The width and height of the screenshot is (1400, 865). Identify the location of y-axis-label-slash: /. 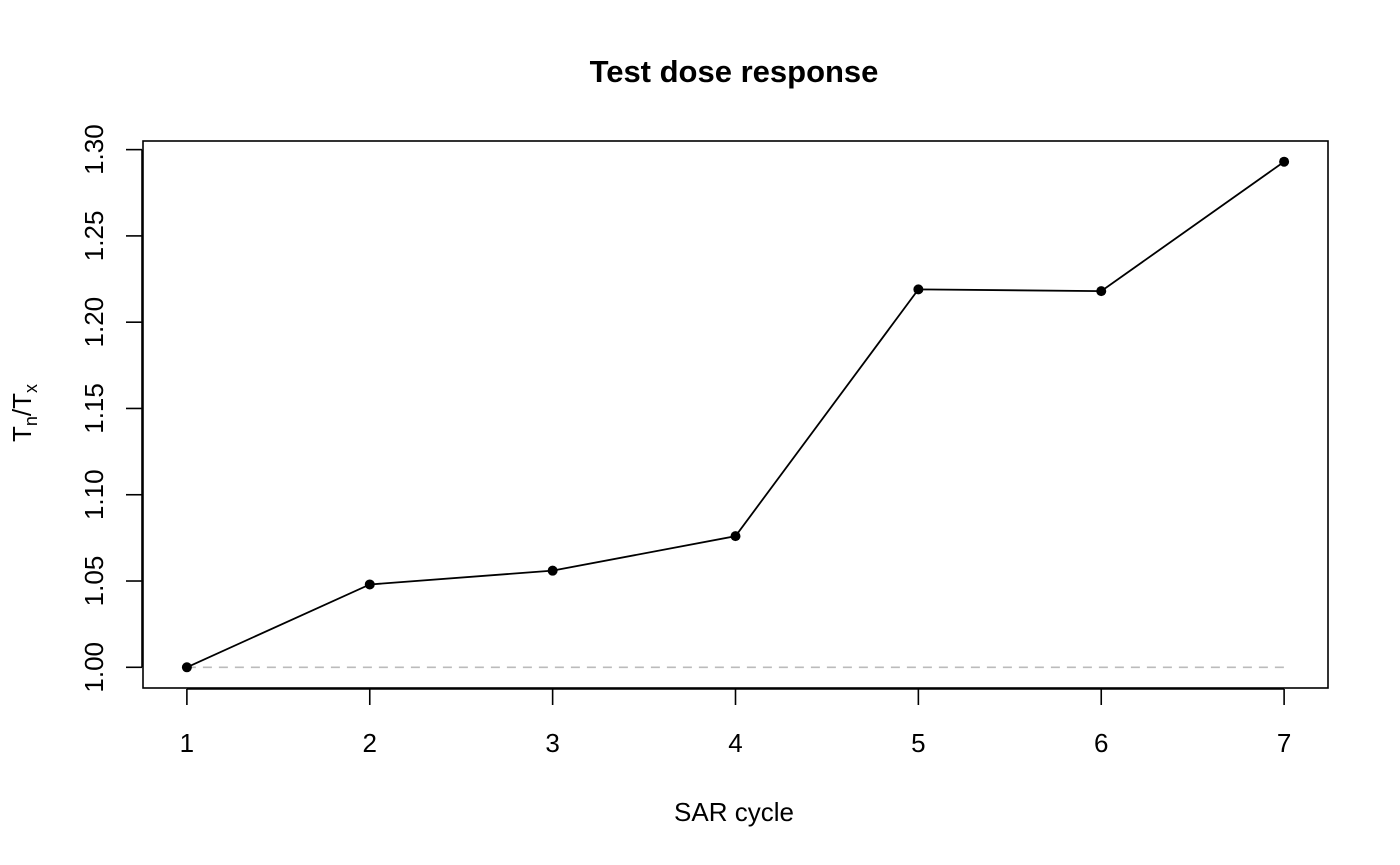
(22, 412).